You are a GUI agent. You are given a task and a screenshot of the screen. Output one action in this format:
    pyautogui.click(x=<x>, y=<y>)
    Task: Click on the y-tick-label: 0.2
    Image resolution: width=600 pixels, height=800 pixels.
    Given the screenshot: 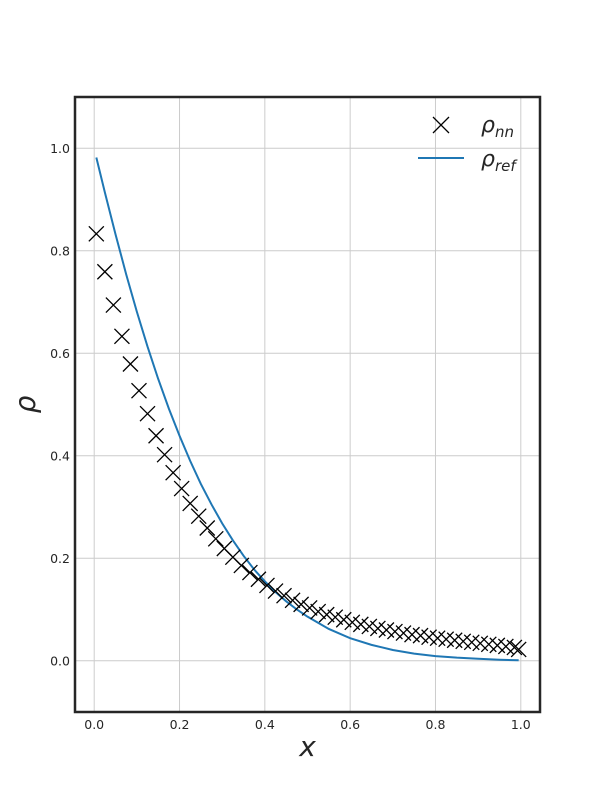 What is the action you would take?
    pyautogui.click(x=60, y=558)
    